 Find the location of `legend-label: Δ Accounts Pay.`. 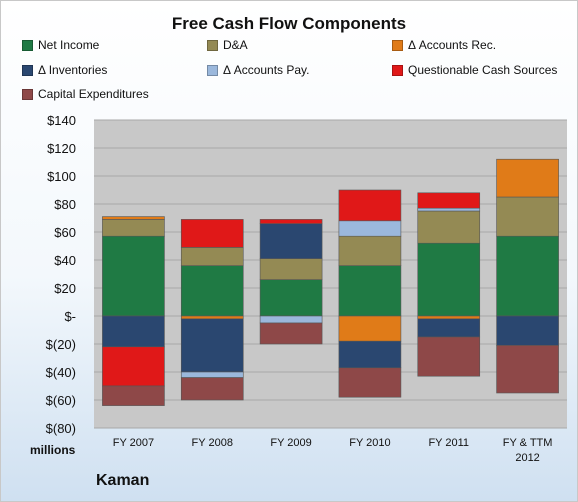

legend-label: Δ Accounts Pay. is located at coordinates (266, 70).